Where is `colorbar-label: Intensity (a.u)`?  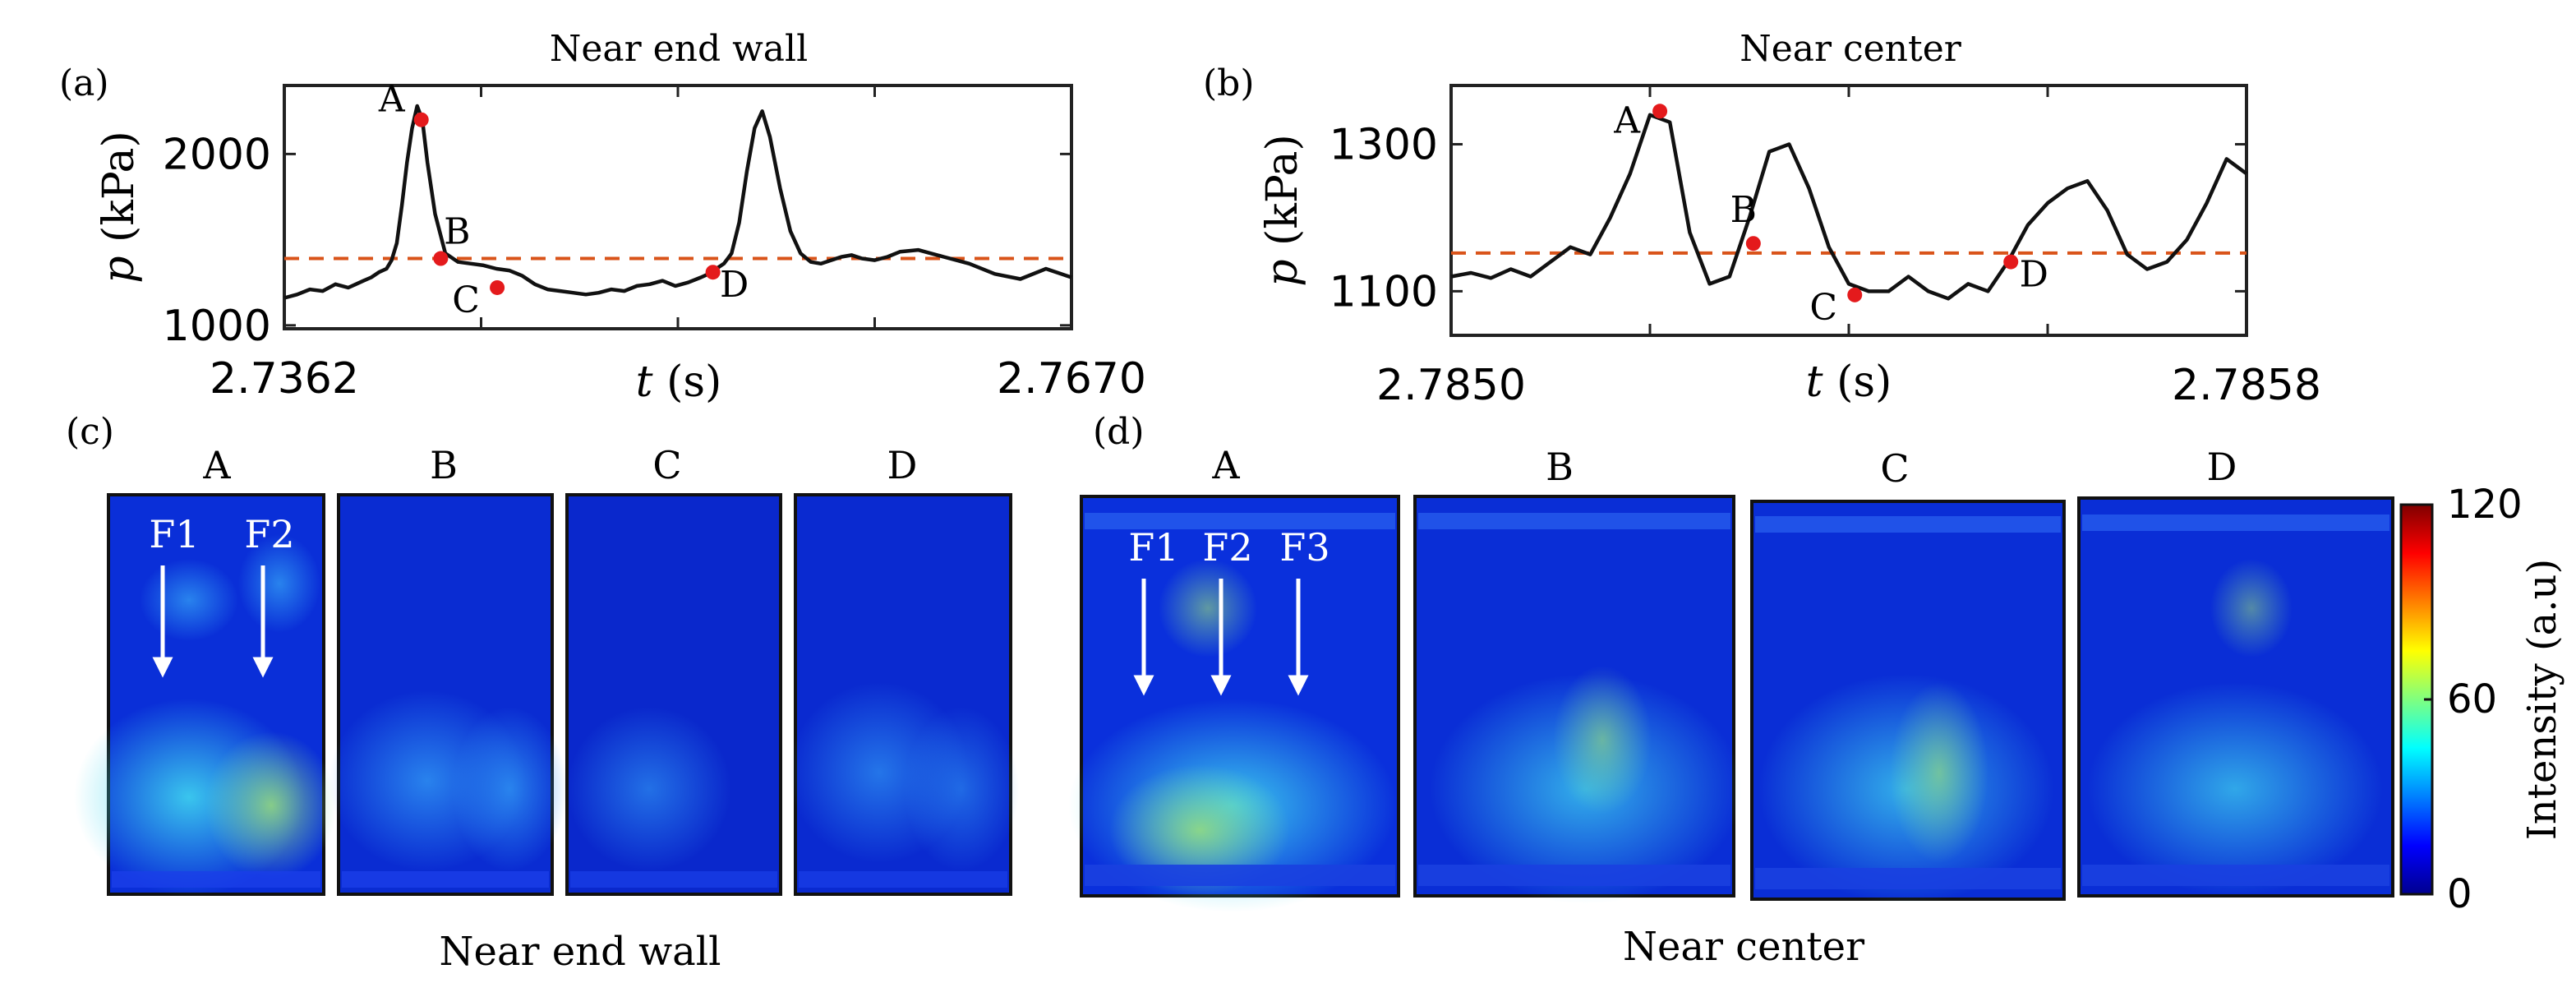
colorbar-label: Intensity (a.u) is located at coordinates (2542, 699).